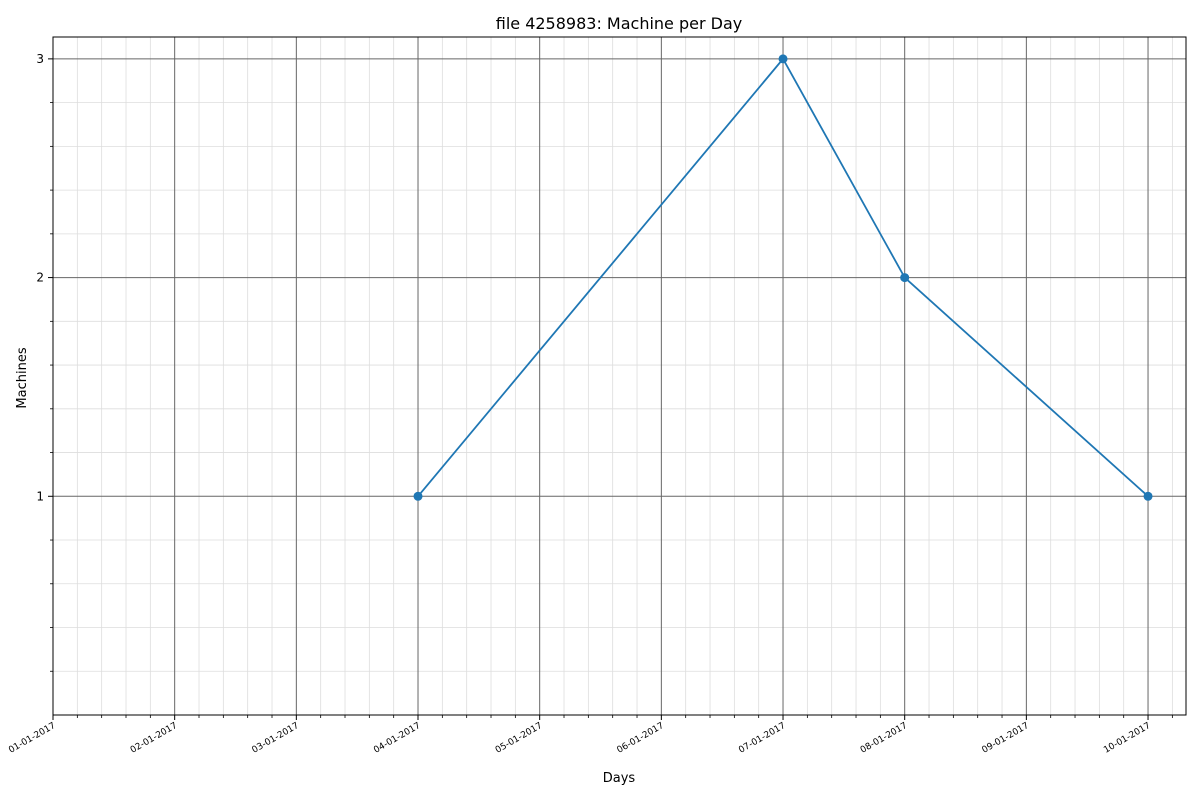 This screenshot has width=1200, height=800. Describe the element at coordinates (619, 778) in the screenshot. I see `x-axis-label: Days` at that location.